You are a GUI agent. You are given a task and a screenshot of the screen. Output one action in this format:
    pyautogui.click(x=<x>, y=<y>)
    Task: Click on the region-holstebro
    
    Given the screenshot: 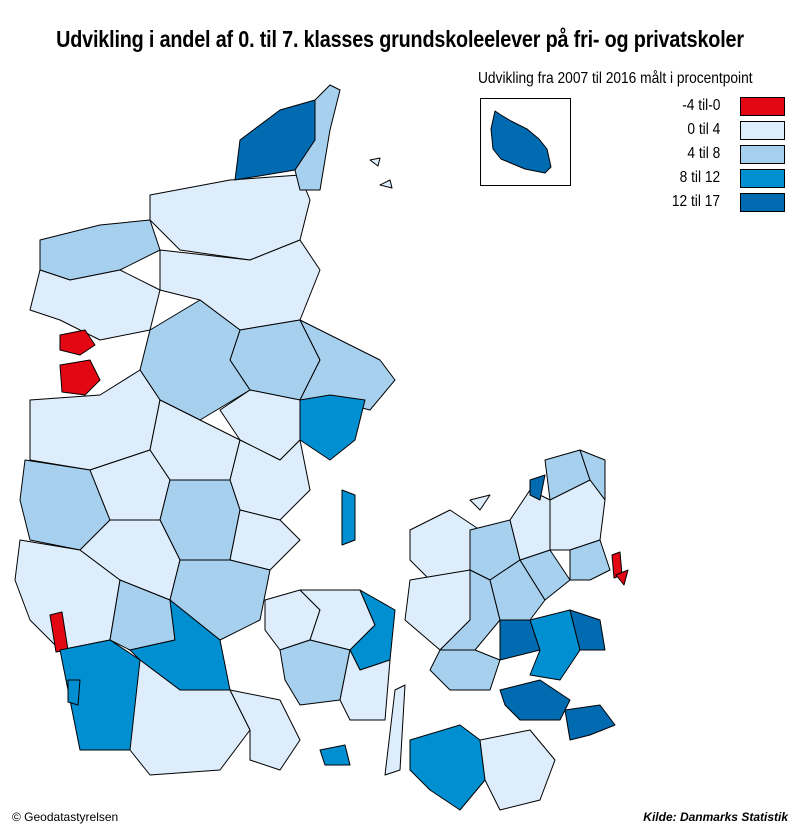 What is the action you would take?
    pyautogui.click(x=80, y=377)
    